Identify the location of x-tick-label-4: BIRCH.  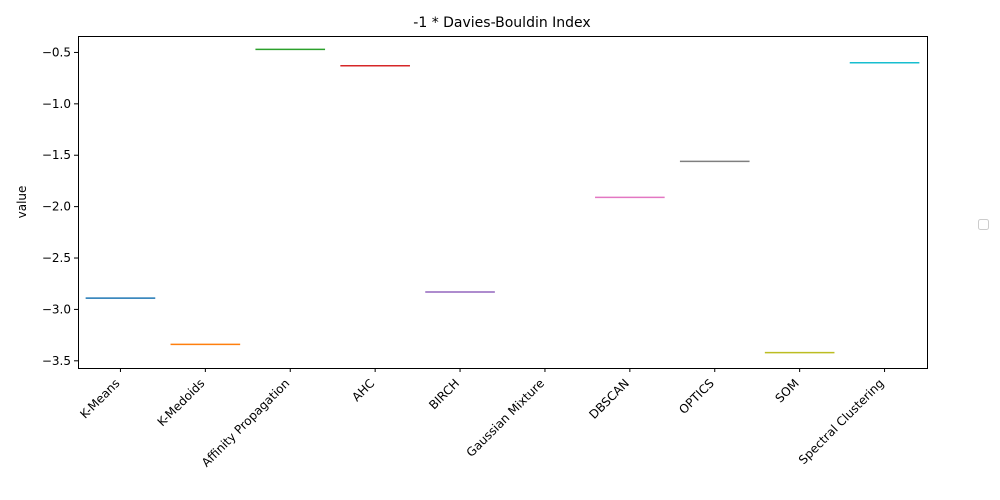
(444, 394).